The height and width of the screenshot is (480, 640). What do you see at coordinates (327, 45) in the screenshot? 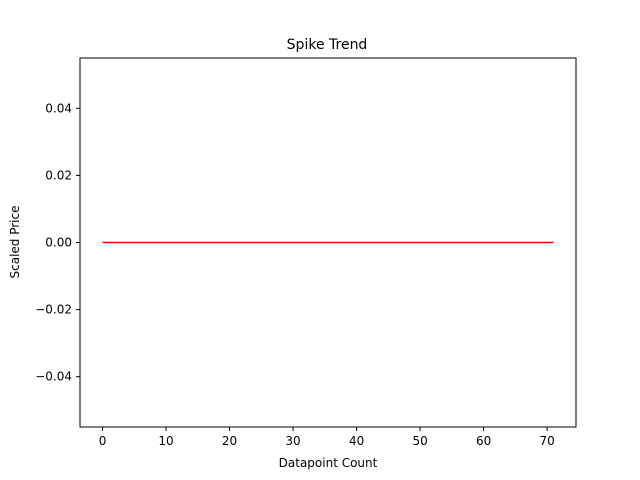
I see `chart-title: Spike Trend` at bounding box center [327, 45].